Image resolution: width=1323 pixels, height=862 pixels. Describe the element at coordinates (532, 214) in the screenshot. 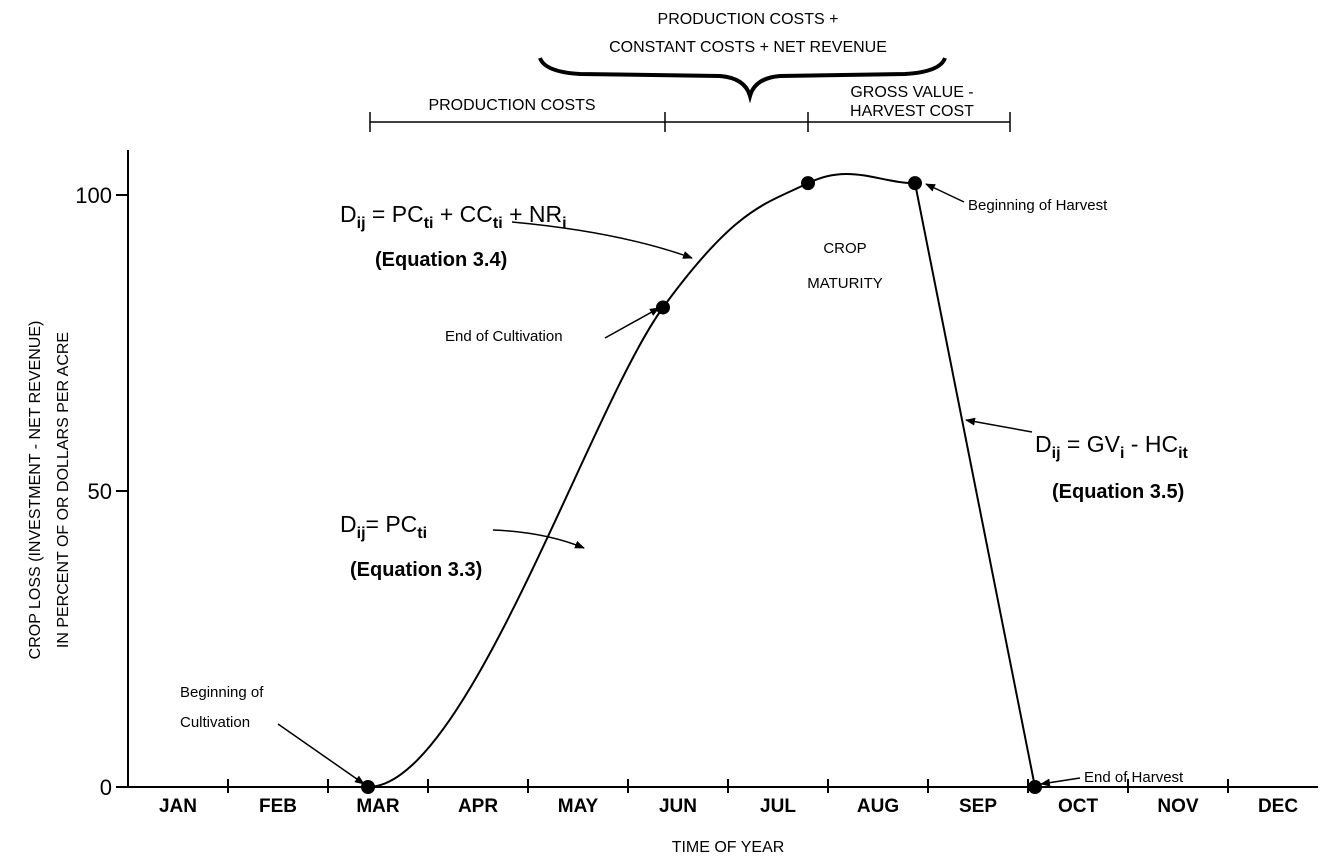

I see `equation-text: + NR` at that location.